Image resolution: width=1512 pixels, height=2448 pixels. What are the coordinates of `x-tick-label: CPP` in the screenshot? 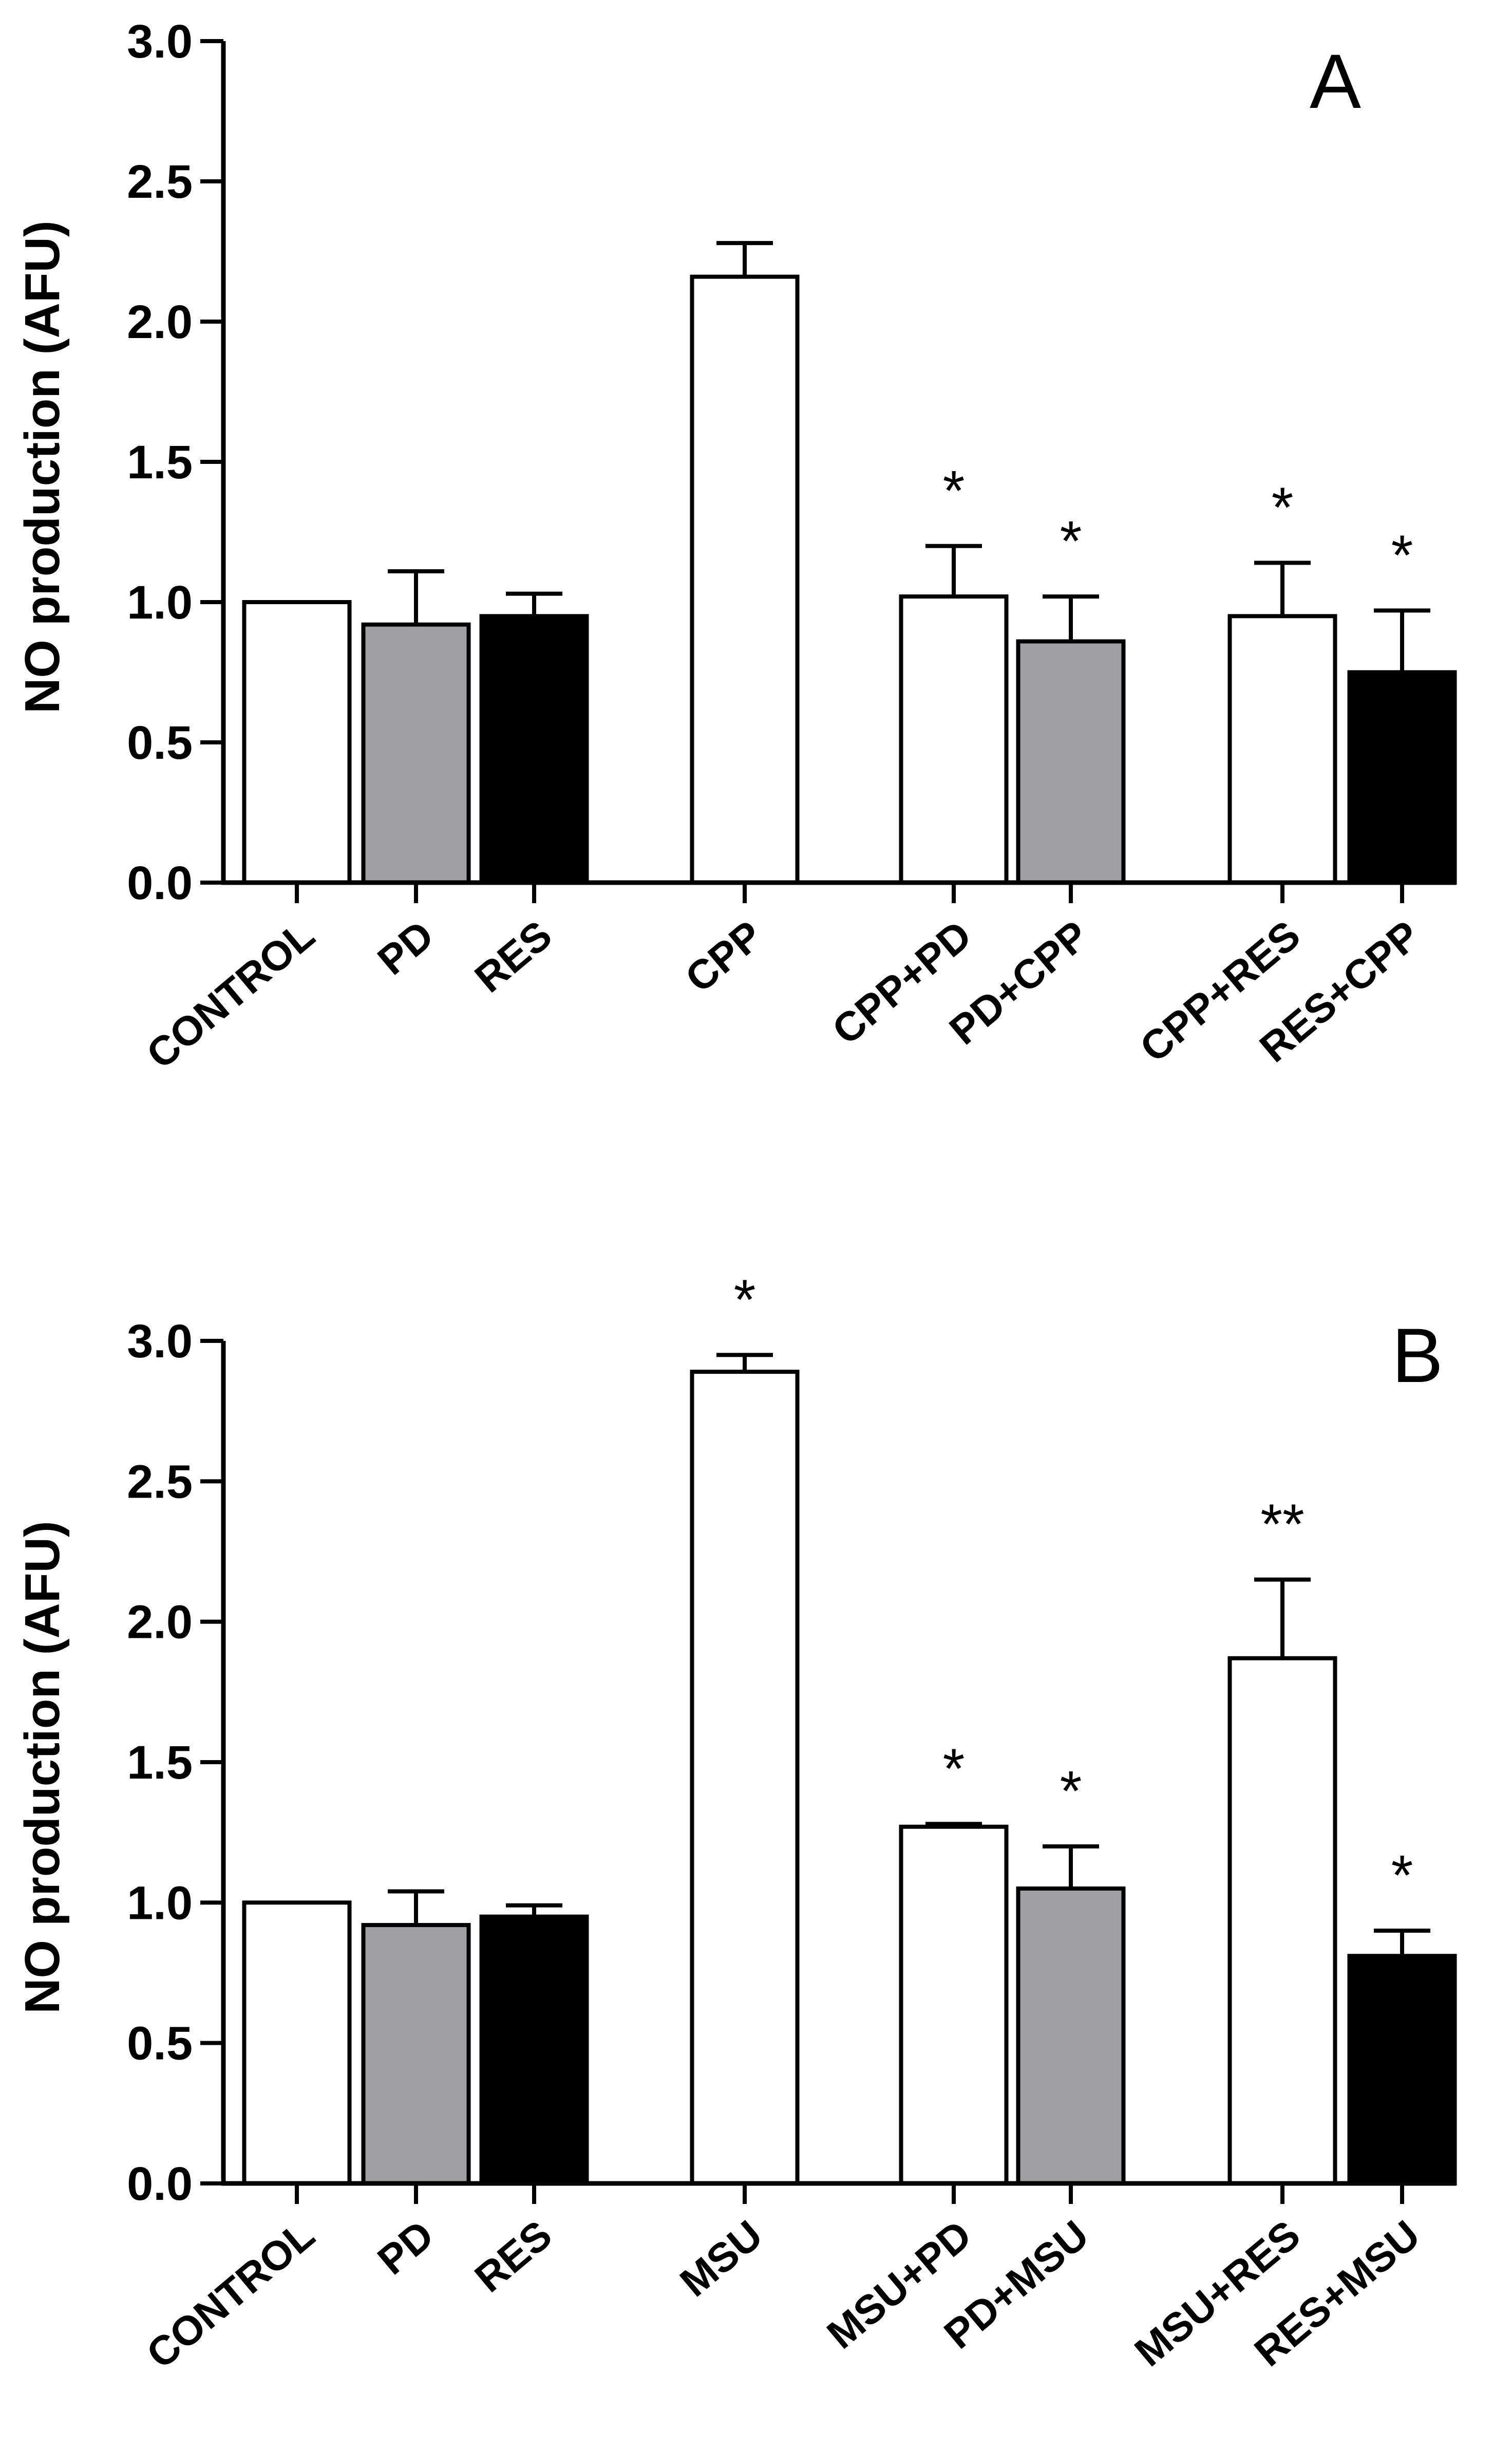 It's located at (724, 956).